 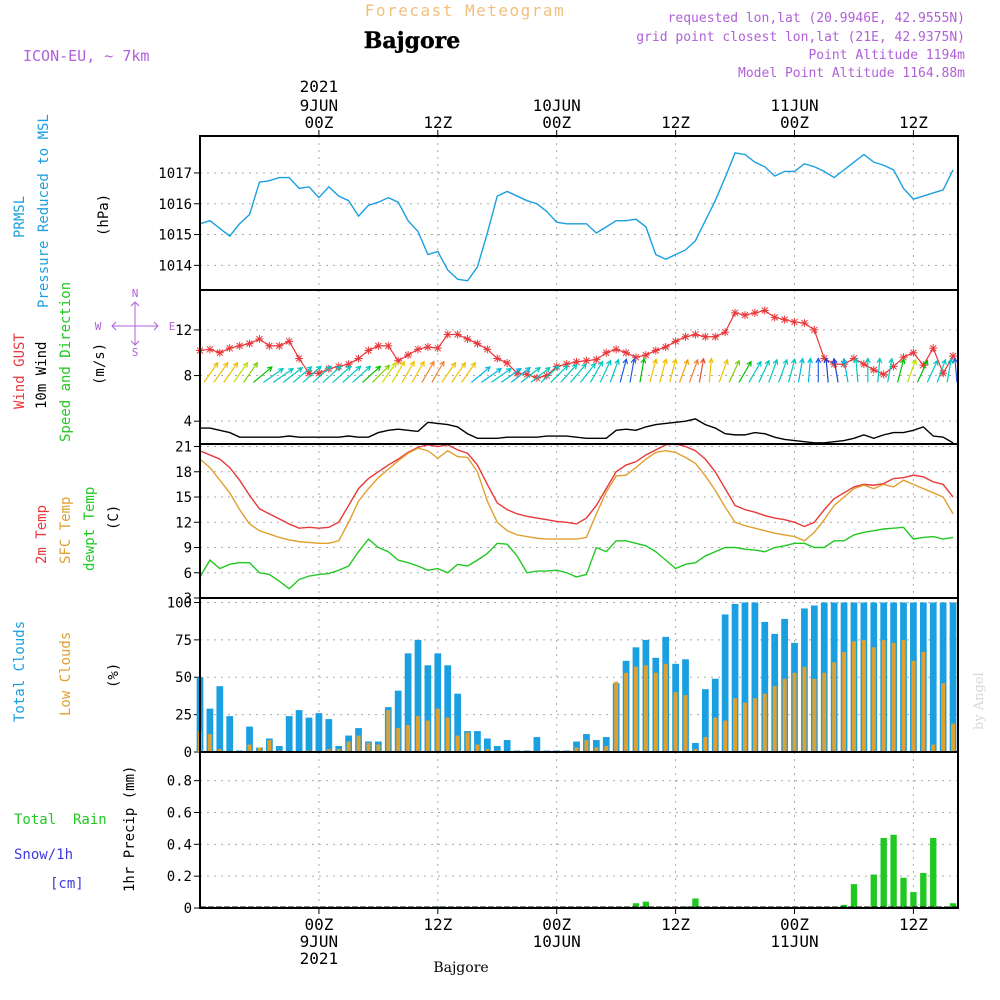 I want to click on ytick-label: 25, so click(x=183, y=716).